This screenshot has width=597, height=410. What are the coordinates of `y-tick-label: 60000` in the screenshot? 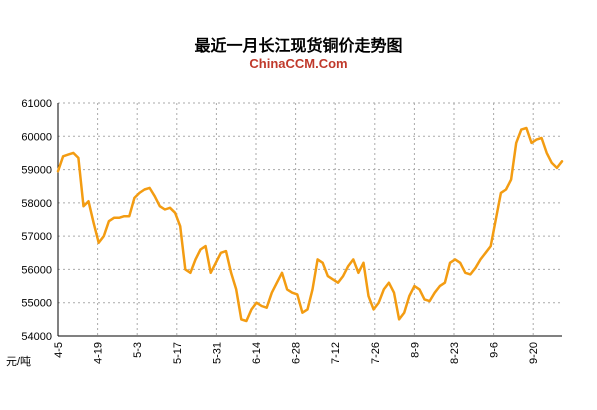 It's located at (36, 137).